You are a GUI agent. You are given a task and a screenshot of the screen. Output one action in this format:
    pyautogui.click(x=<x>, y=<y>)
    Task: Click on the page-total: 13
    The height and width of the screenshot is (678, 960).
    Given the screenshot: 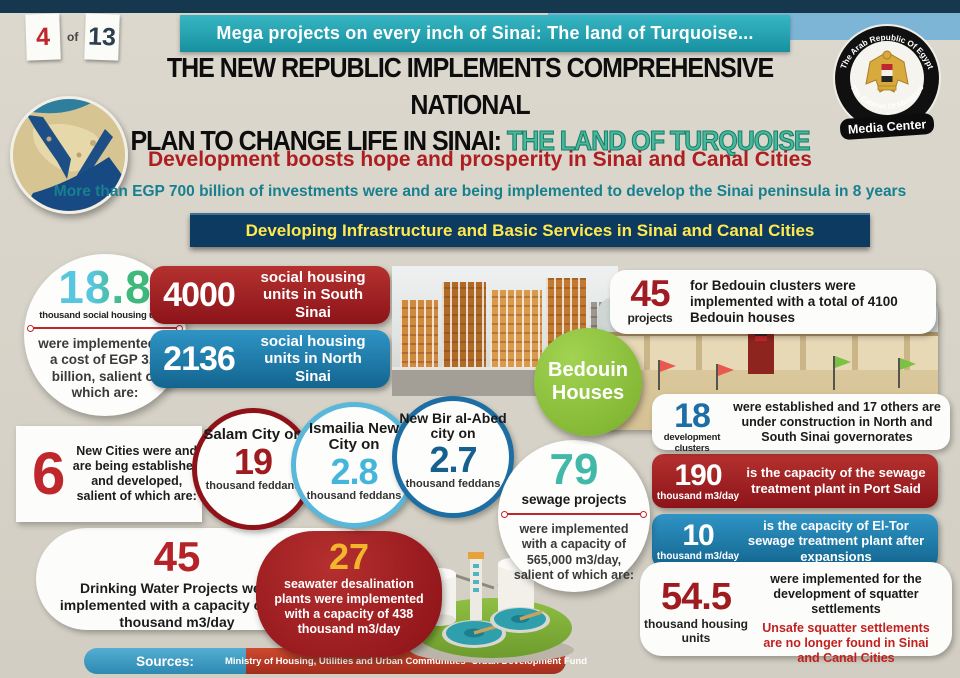 What is the action you would take?
    pyautogui.click(x=102, y=37)
    